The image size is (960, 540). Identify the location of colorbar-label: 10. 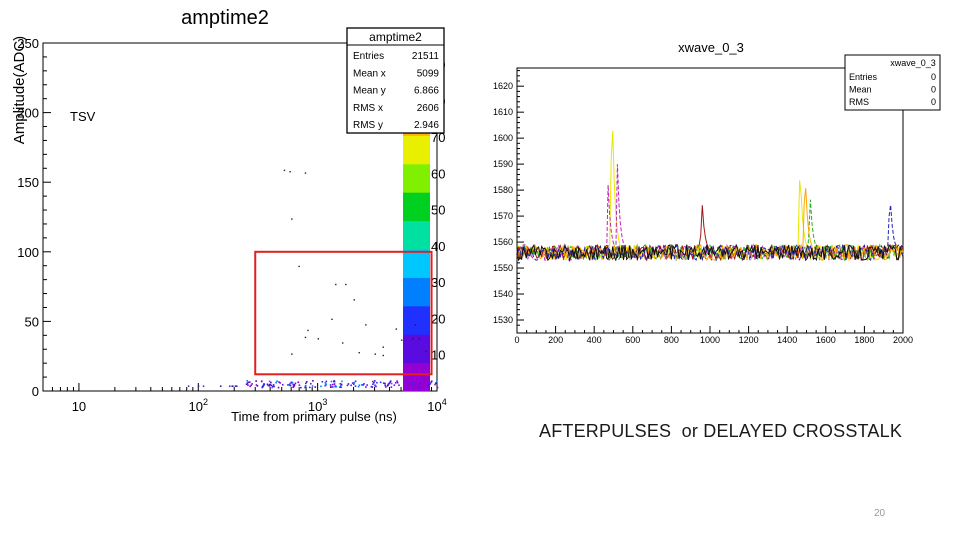
(438, 355).